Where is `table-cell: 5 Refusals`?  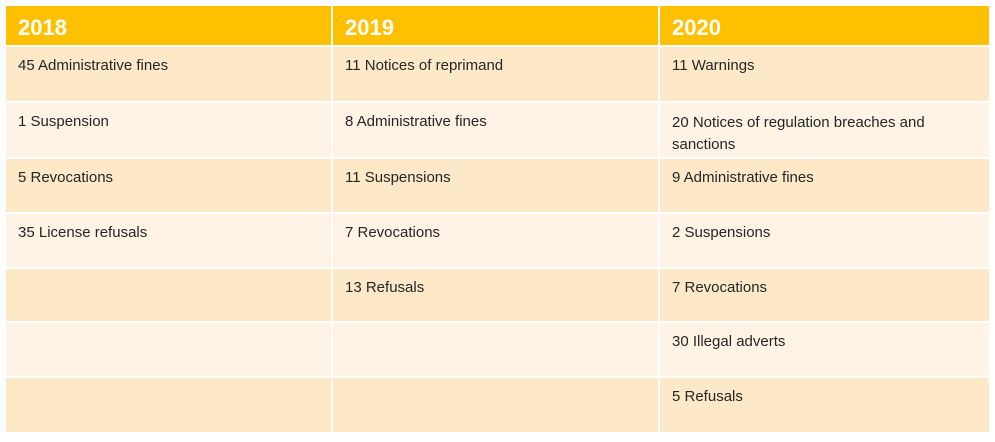
table-cell: 5 Refusals is located at coordinates (824, 406).